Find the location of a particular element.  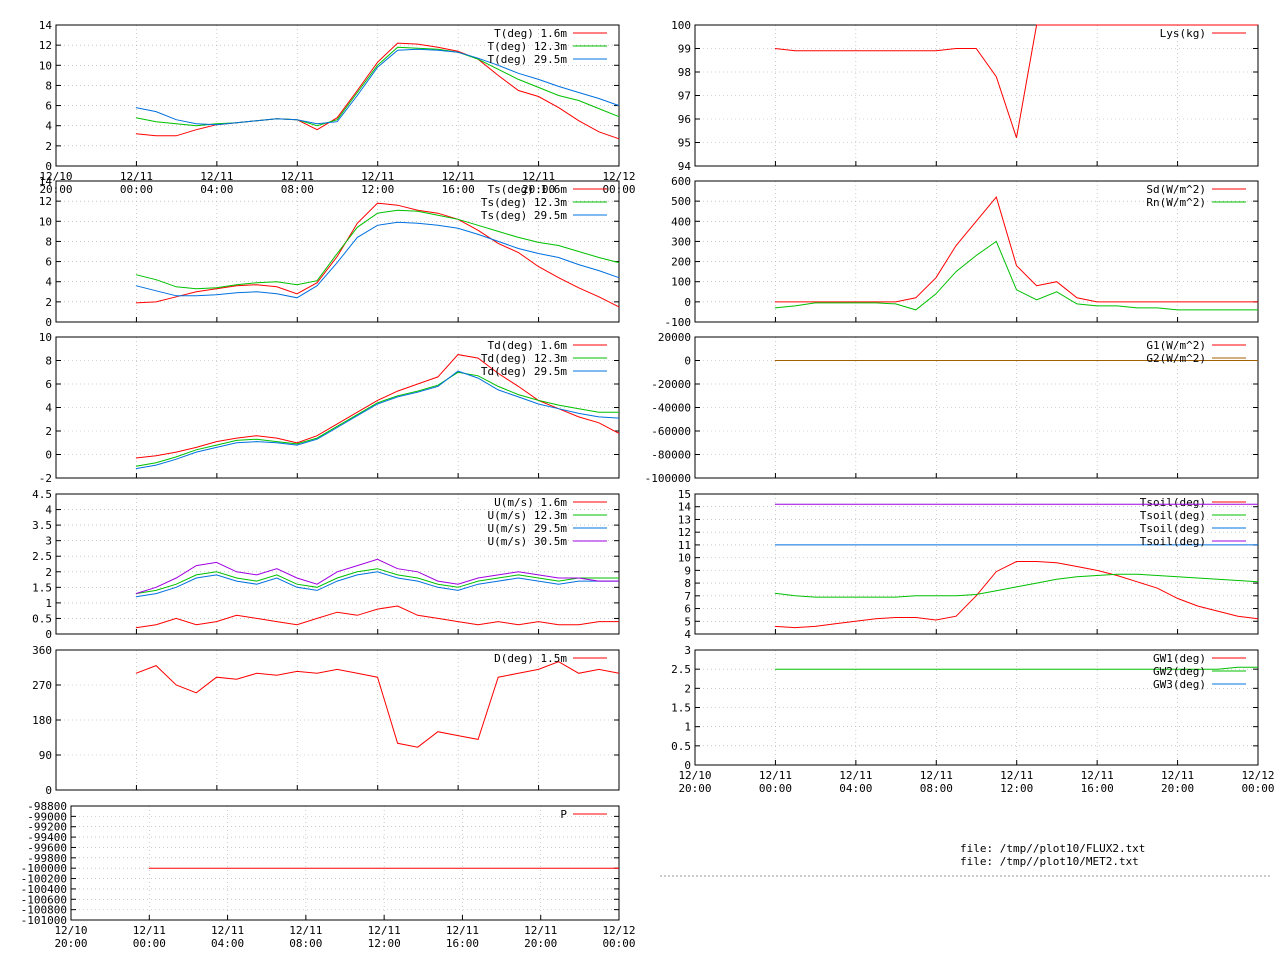

p_rad-ytick-label: 400 is located at coordinates (681, 221).